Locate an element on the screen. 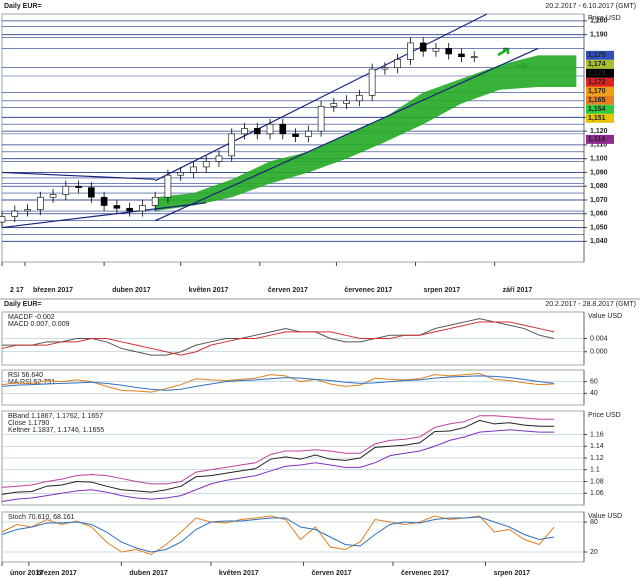 The height and width of the screenshot is (579, 640). y-tick-label: 40 is located at coordinates (594, 393).